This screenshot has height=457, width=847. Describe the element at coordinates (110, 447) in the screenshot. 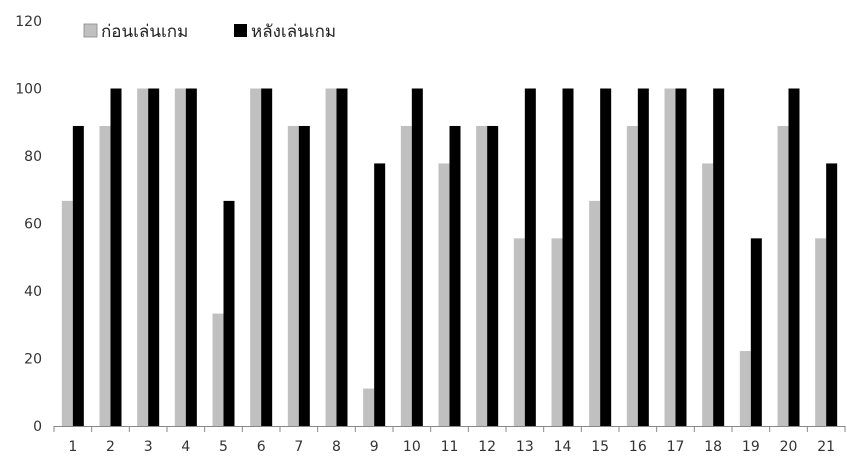

I see `x-tick-label: 2` at that location.